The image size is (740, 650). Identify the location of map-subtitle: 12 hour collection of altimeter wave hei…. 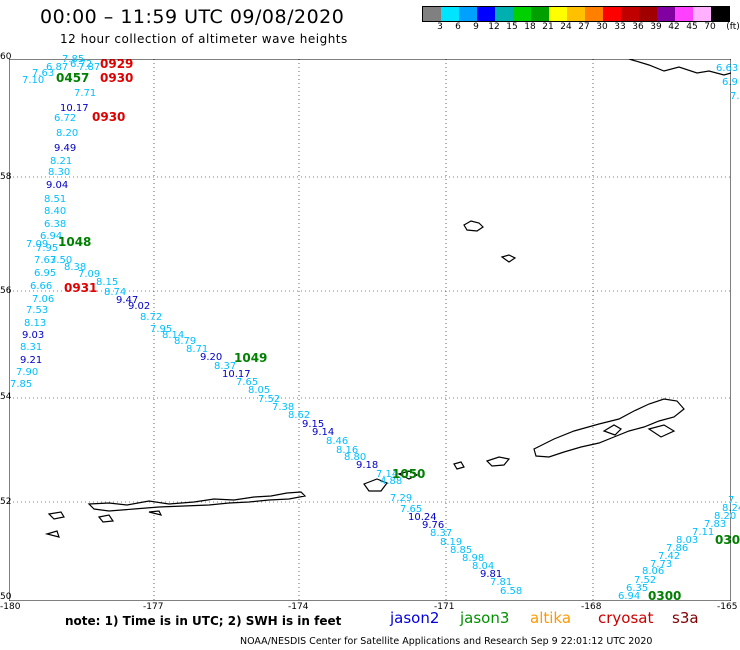
(204, 39).